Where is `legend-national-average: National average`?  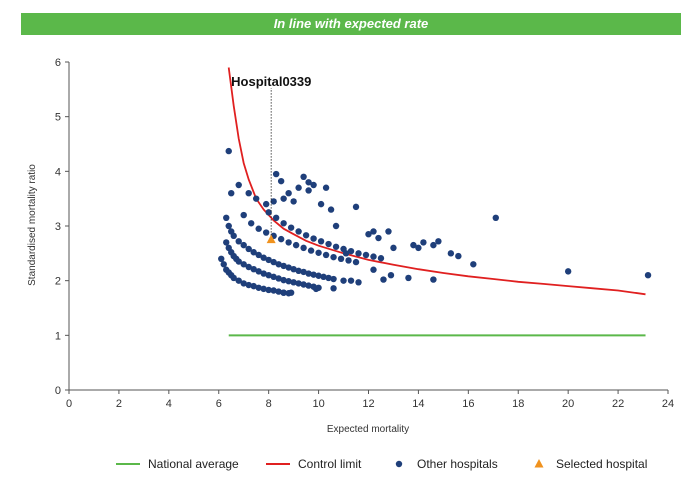
legend-national-average: National average is located at coordinates (177, 464).